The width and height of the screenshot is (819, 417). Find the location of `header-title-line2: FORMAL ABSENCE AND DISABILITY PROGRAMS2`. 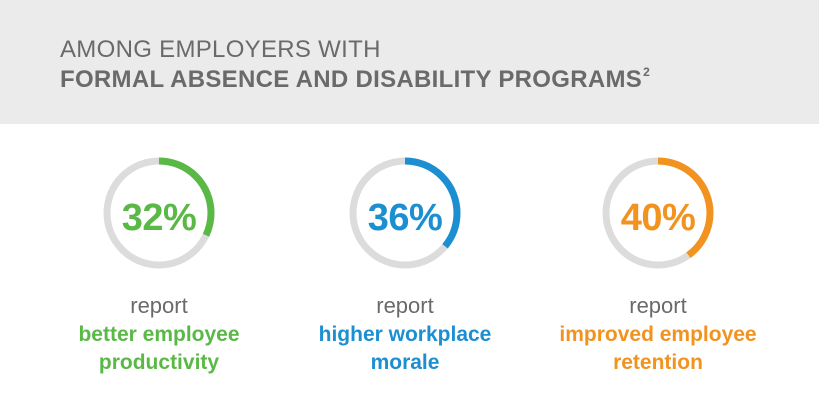

header-title-line2: FORMAL ABSENCE AND DISABILITY PROGRAMS2 is located at coordinates (355, 79).